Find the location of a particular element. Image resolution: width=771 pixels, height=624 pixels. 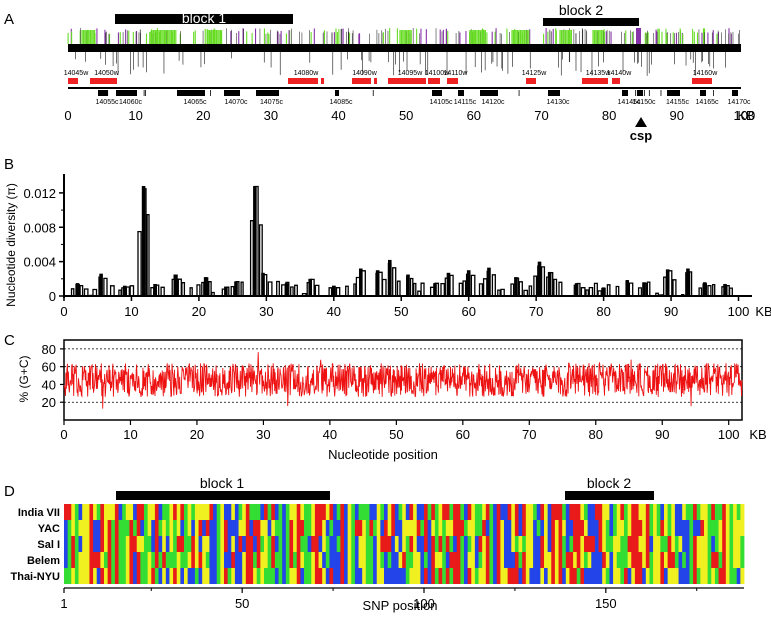

axis-tick-label: 90 is located at coordinates (676, 115).